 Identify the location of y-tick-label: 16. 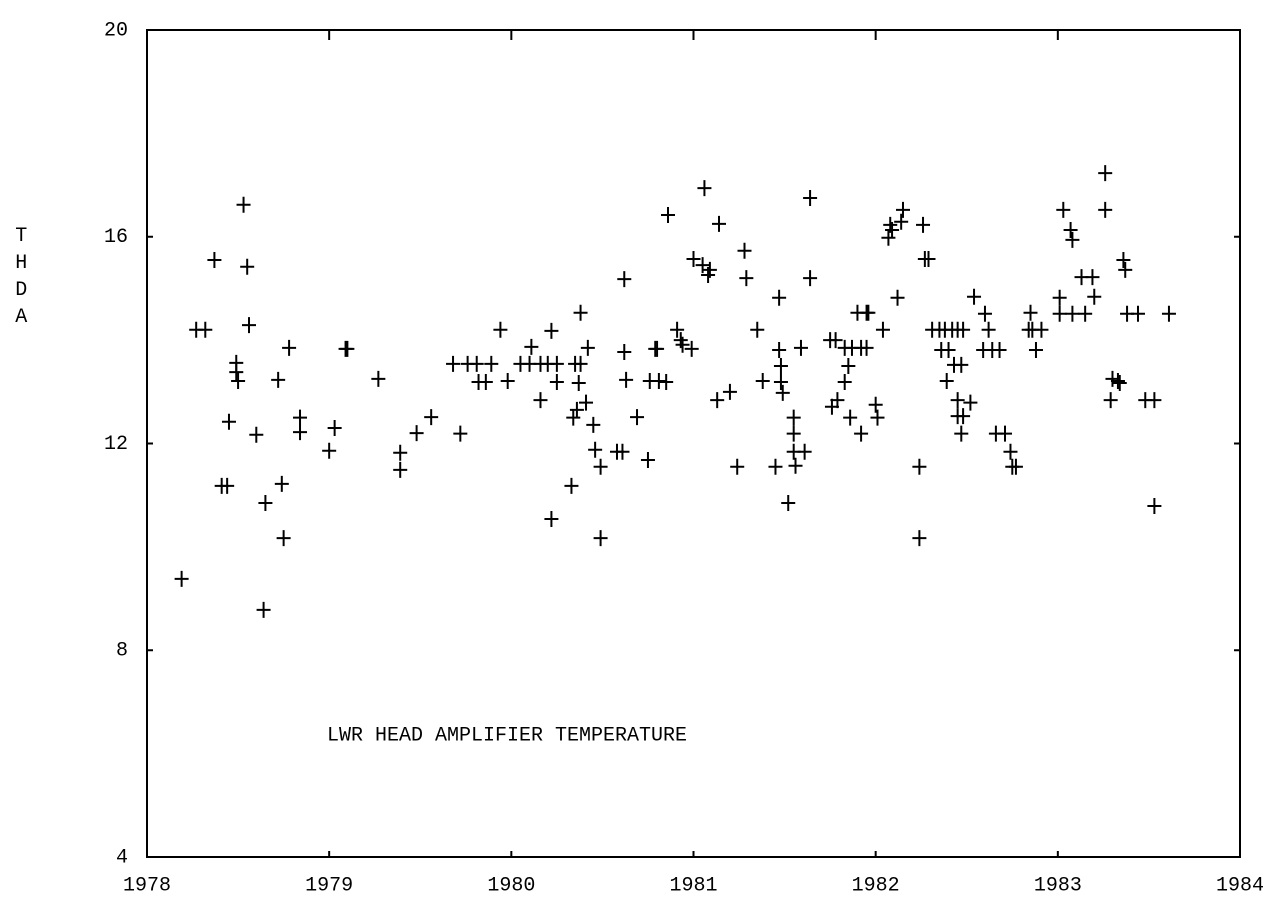
(116, 237).